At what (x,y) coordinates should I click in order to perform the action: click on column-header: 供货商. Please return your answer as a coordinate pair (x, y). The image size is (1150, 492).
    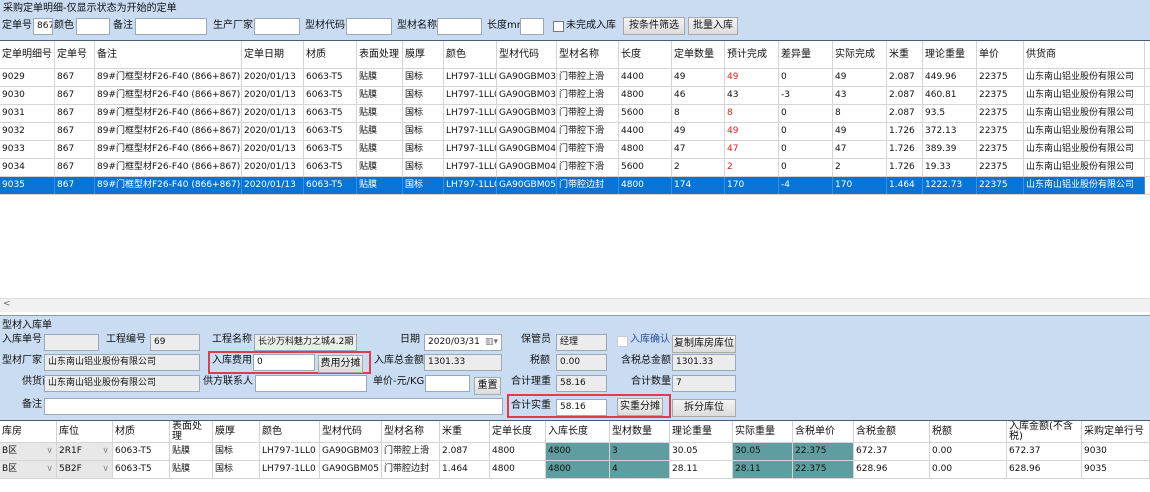
    Looking at the image, I should click on (1084, 54).